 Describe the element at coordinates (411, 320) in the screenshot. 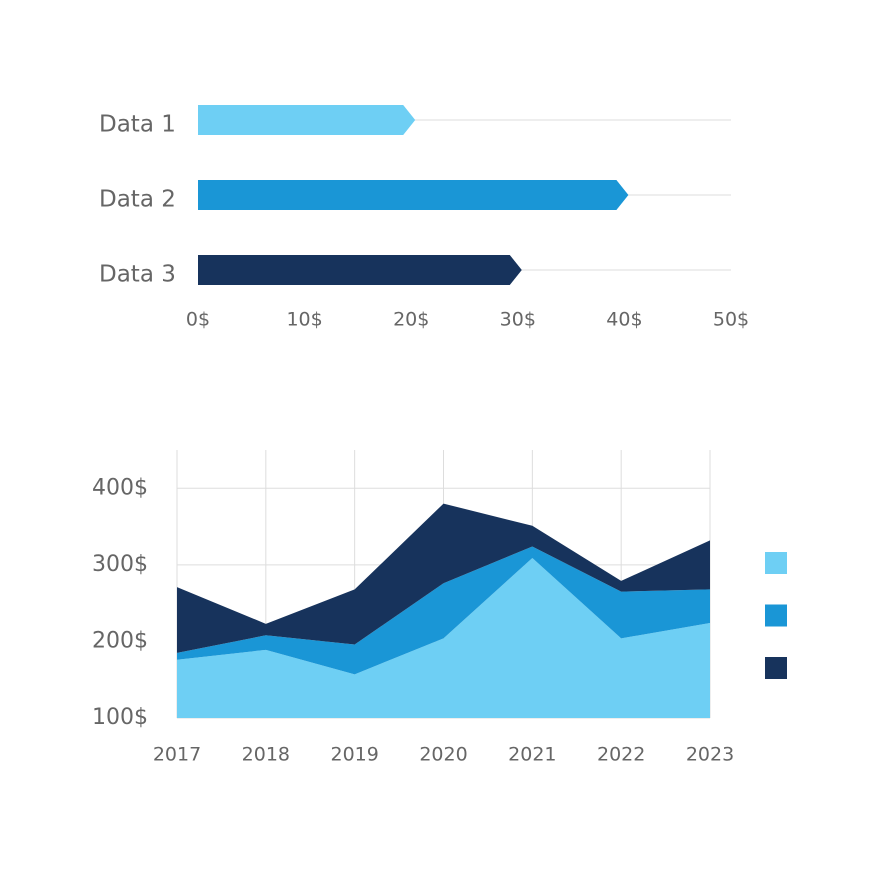

I see `x-tick-label: 20$` at that location.